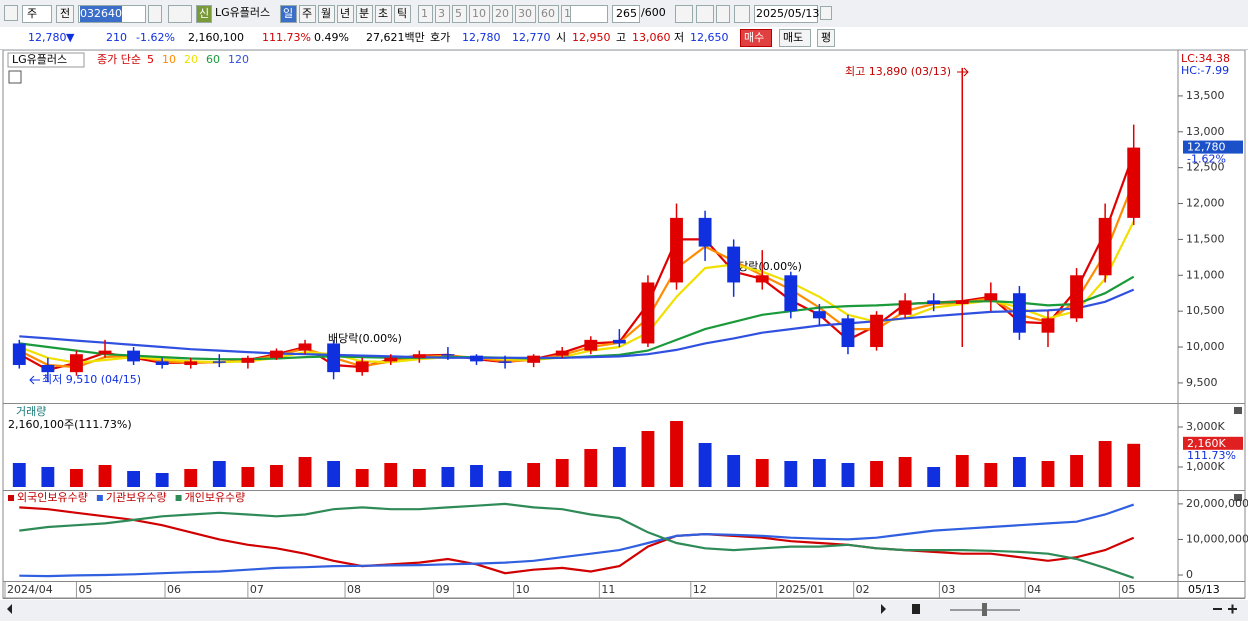  Describe the element at coordinates (826, 38) in the screenshot. I see `avg-btn: 평` at that location.